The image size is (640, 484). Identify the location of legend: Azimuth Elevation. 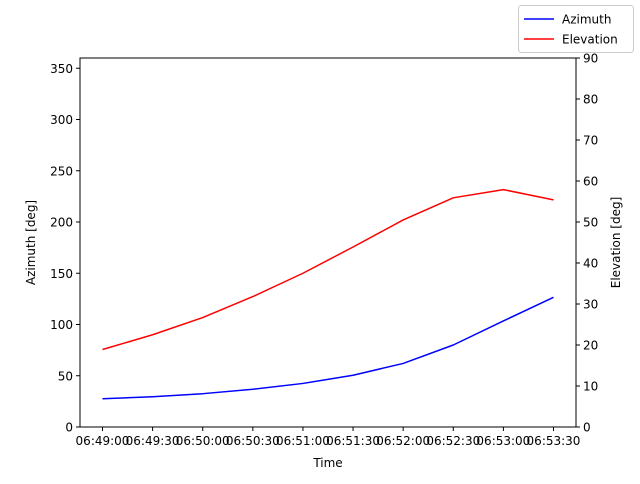
(576, 29).